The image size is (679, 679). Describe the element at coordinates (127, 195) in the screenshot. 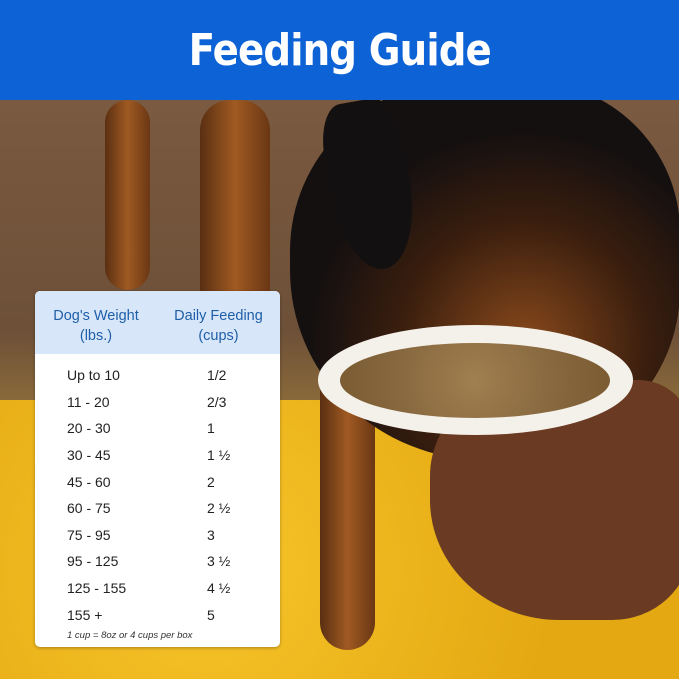

I see `dog-leg` at that location.